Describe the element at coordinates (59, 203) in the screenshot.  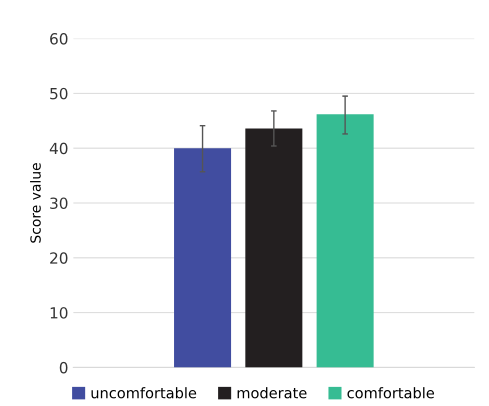
I see `y-tick-label: 30` at that location.